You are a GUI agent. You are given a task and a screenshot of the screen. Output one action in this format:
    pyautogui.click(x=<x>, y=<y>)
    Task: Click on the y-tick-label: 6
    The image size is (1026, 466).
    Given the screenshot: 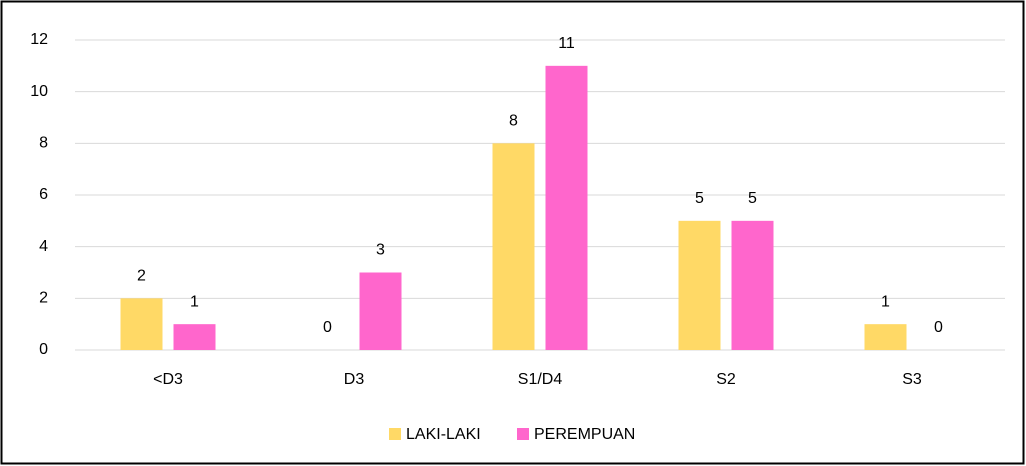 What is the action you would take?
    pyautogui.click(x=43, y=194)
    